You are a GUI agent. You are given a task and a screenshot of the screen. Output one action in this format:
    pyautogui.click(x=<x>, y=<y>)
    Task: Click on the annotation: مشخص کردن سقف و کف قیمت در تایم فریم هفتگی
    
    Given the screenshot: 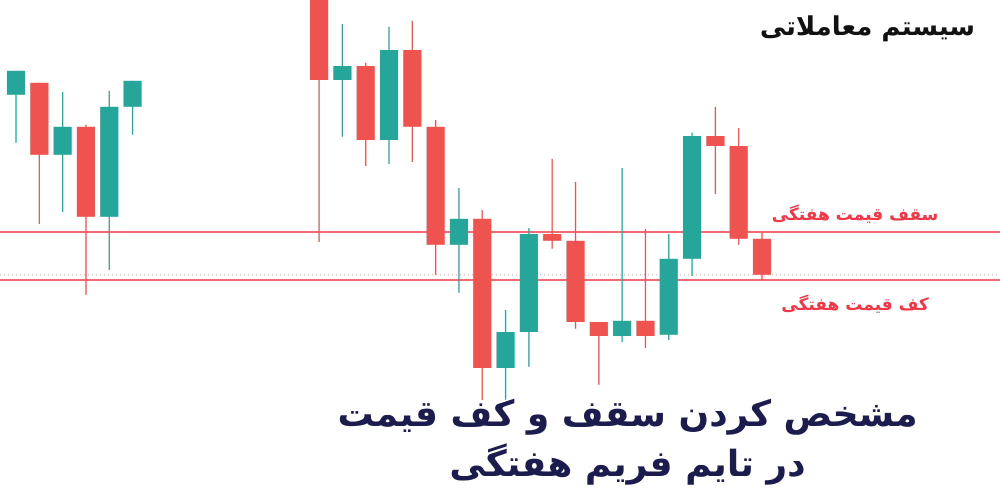 What is the action you would take?
    pyautogui.click(x=627, y=440)
    